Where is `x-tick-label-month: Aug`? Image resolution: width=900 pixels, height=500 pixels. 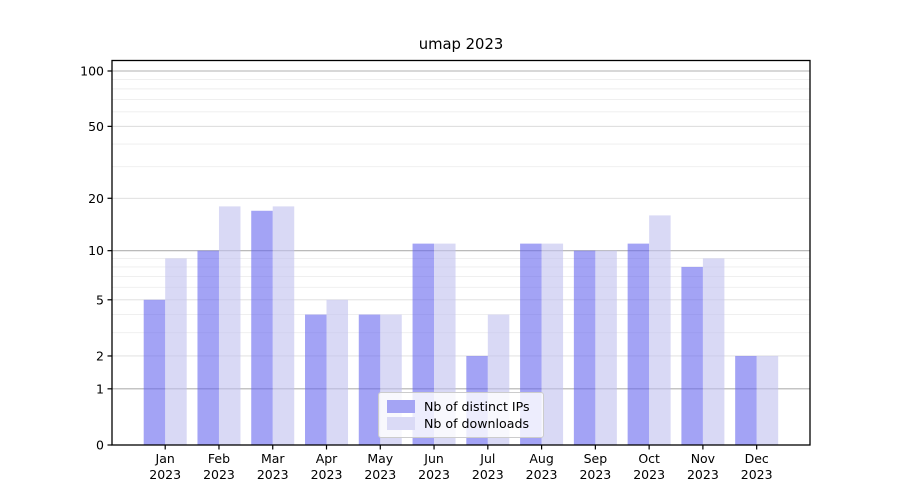
x-tick-label-month: Aug is located at coordinates (541, 458).